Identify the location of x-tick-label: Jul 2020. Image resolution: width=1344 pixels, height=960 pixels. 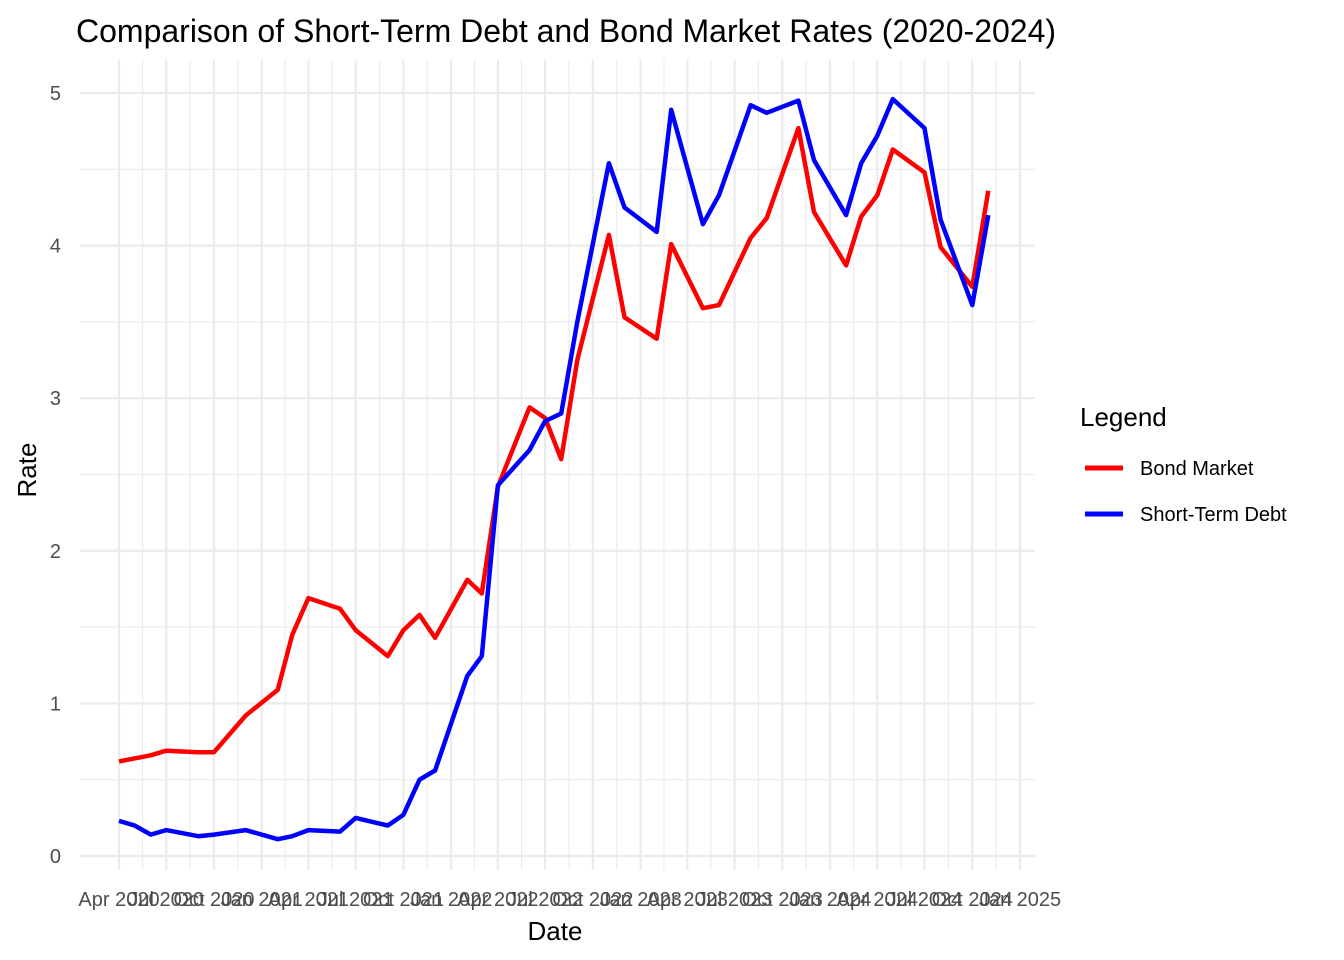
(166, 900).